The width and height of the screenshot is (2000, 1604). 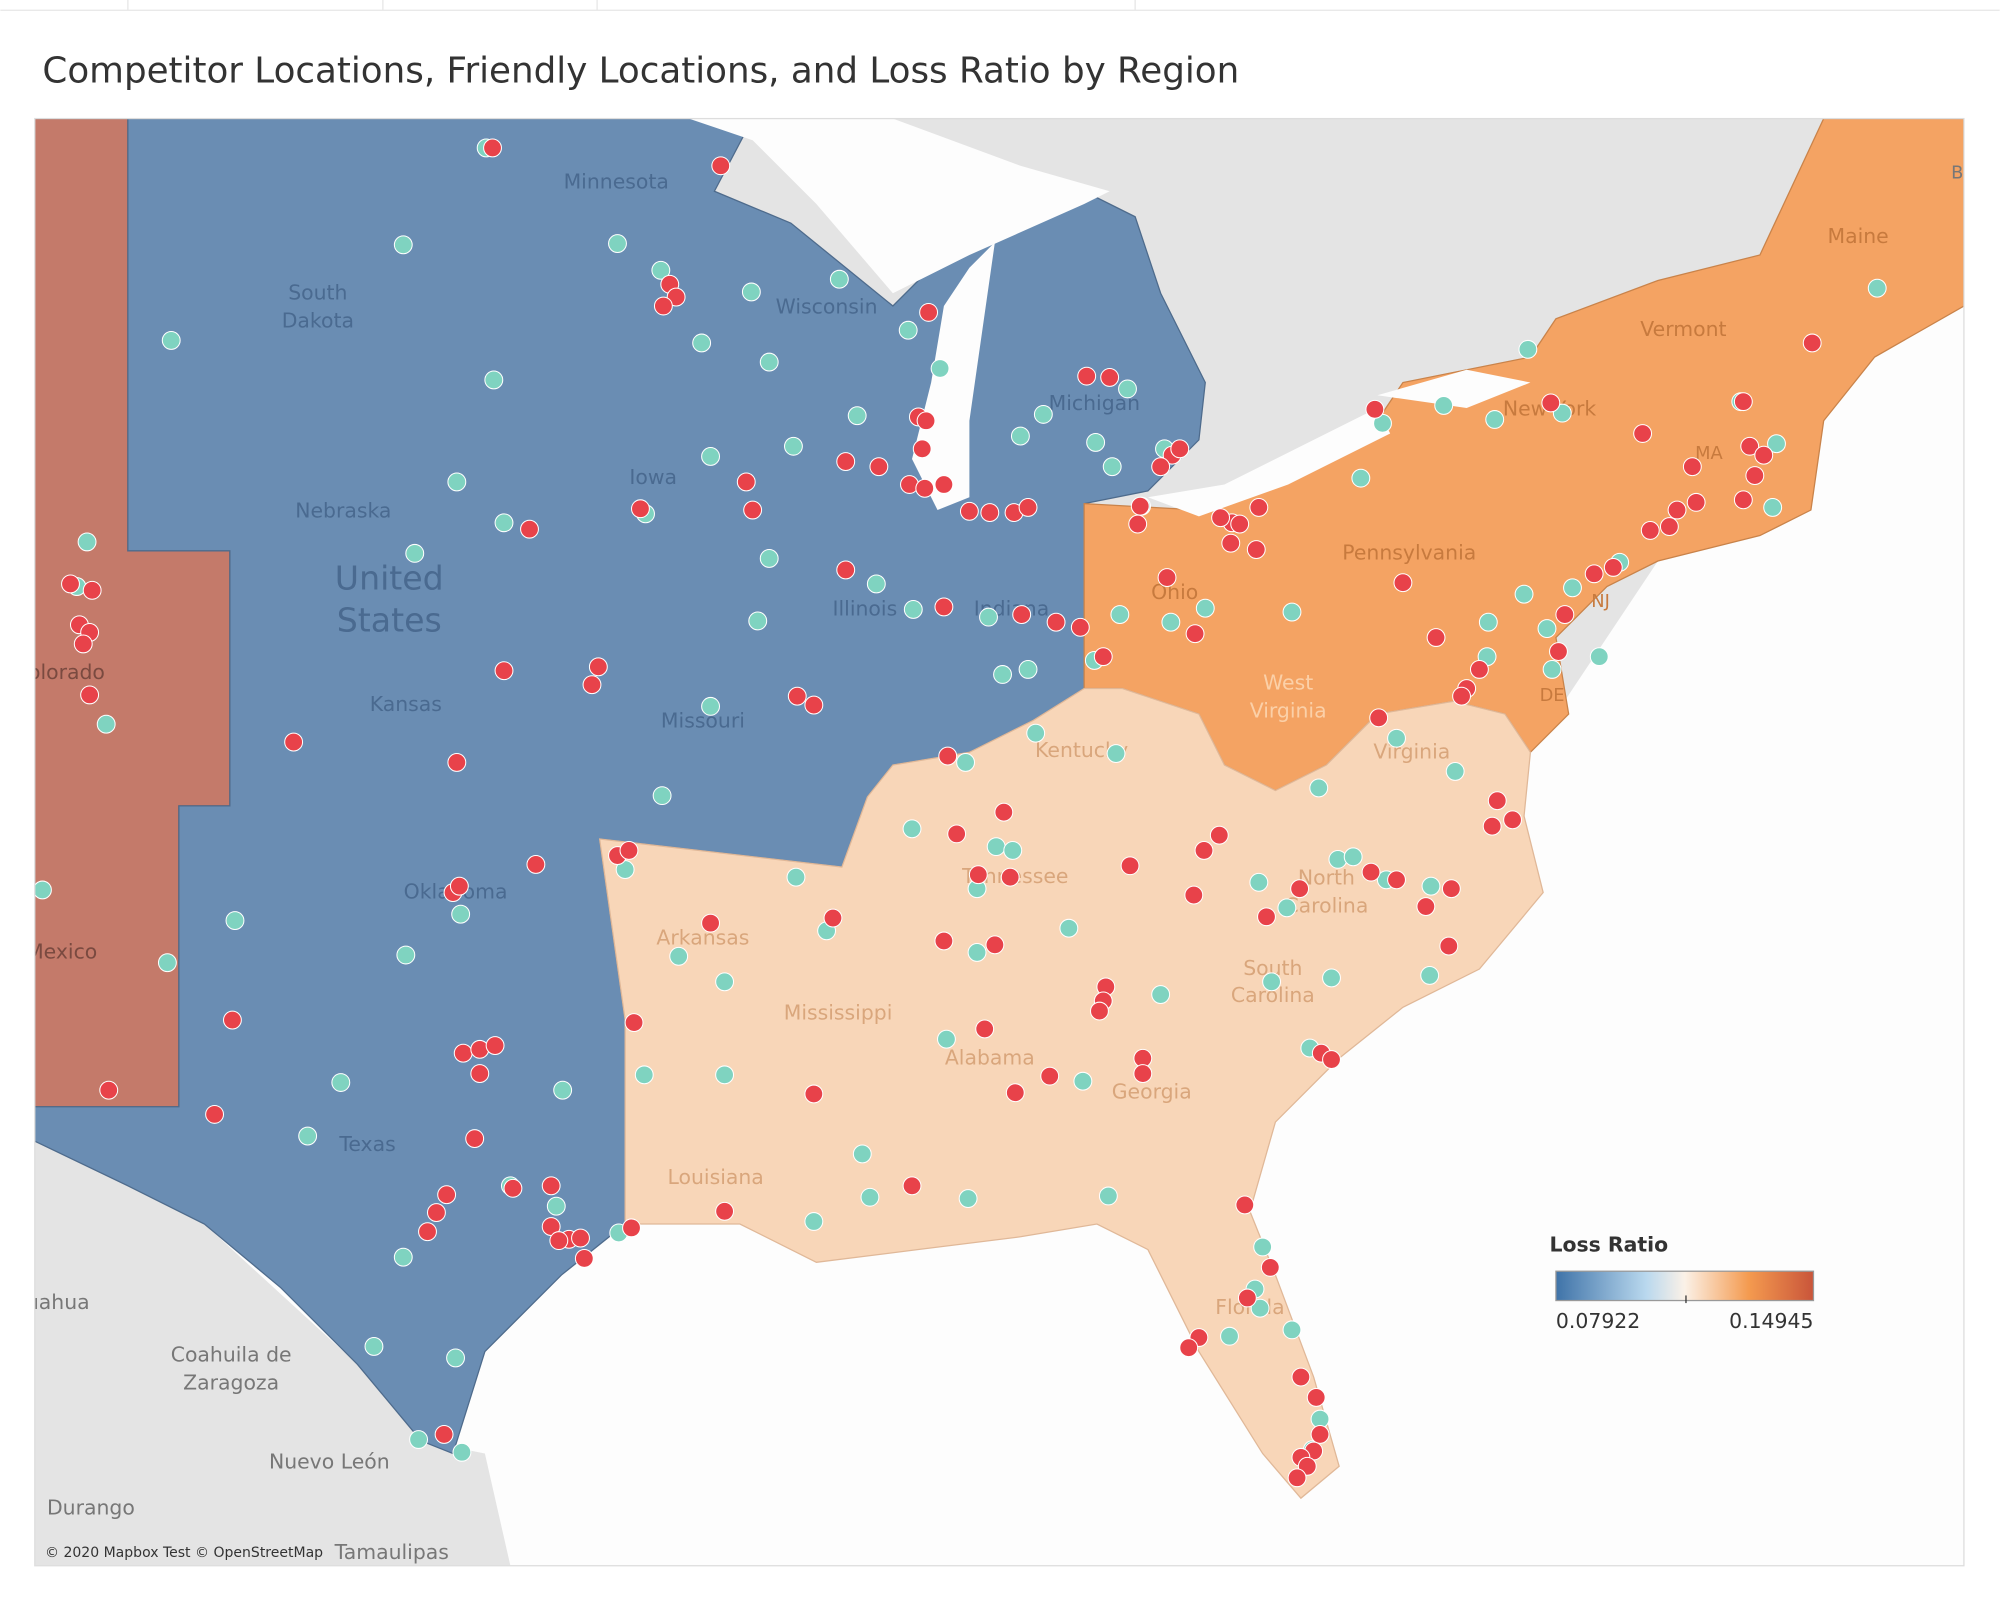 I want to click on place-label: MA, so click(x=1709, y=453).